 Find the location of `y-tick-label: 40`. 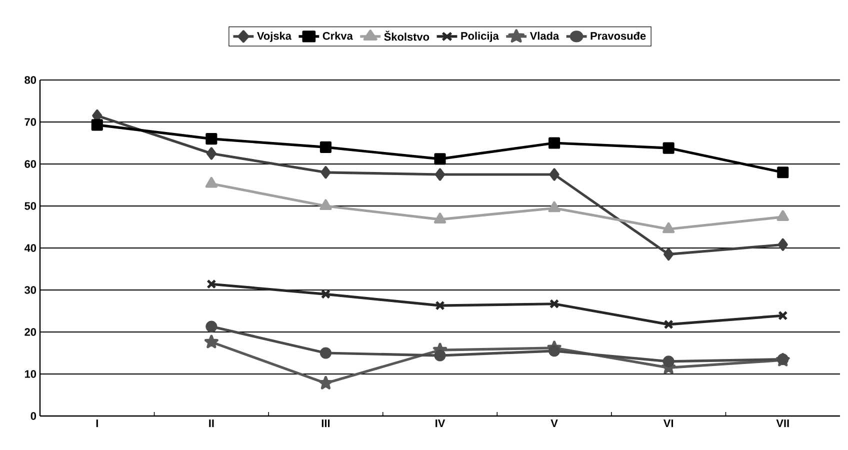

y-tick-label: 40 is located at coordinates (30, 248).